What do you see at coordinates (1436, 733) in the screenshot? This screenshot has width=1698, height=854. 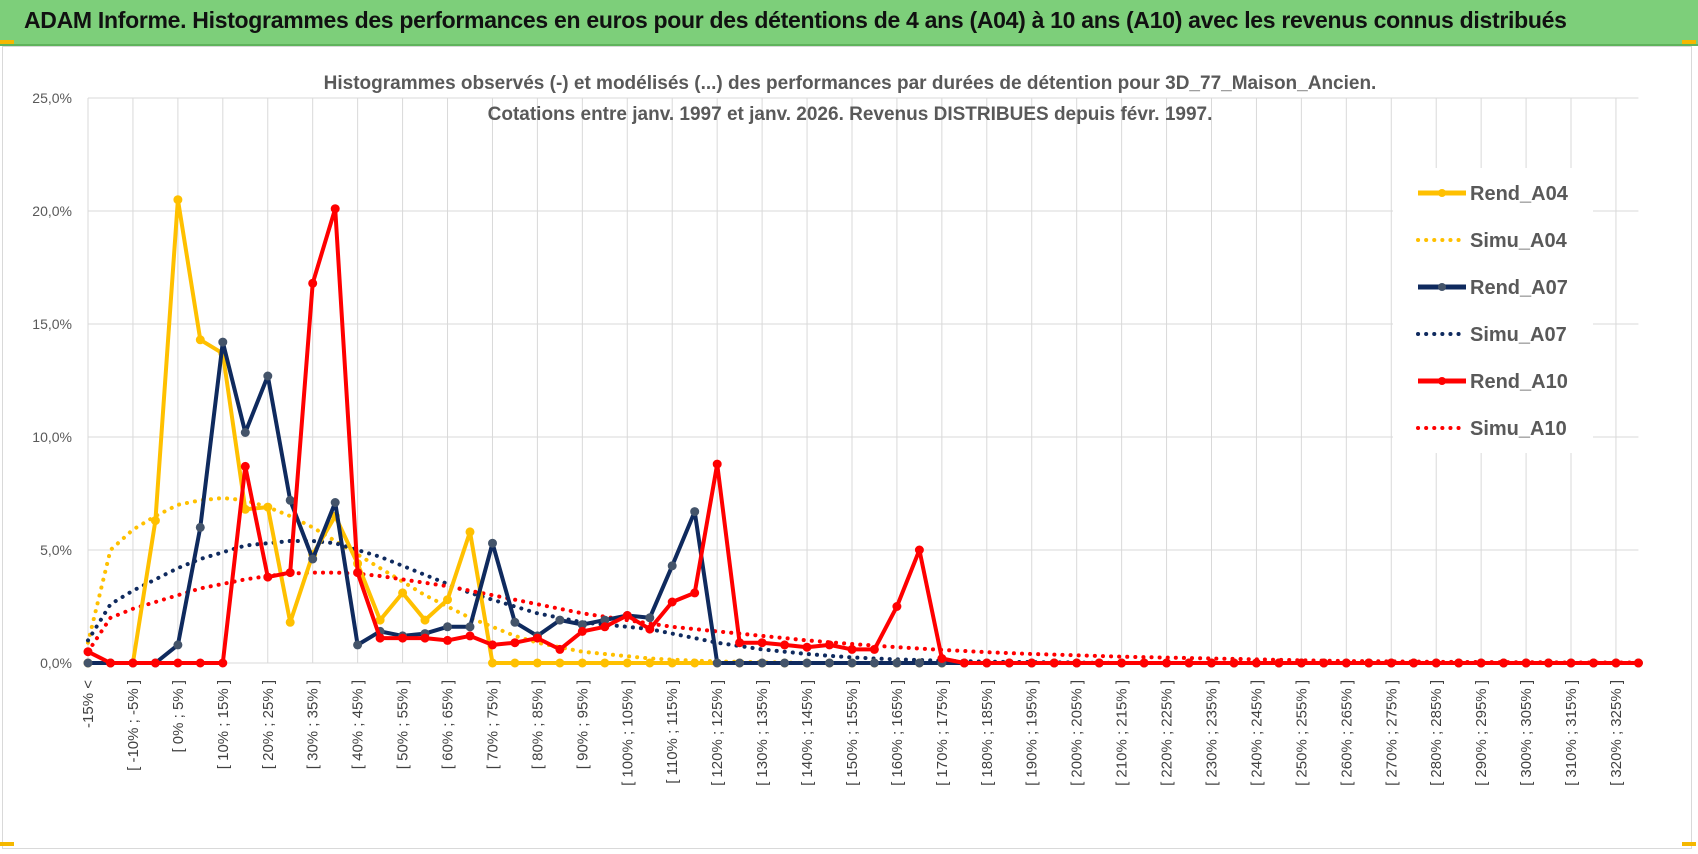 I see `x-tick-label: [ 280% ; 285% ]` at bounding box center [1436, 733].